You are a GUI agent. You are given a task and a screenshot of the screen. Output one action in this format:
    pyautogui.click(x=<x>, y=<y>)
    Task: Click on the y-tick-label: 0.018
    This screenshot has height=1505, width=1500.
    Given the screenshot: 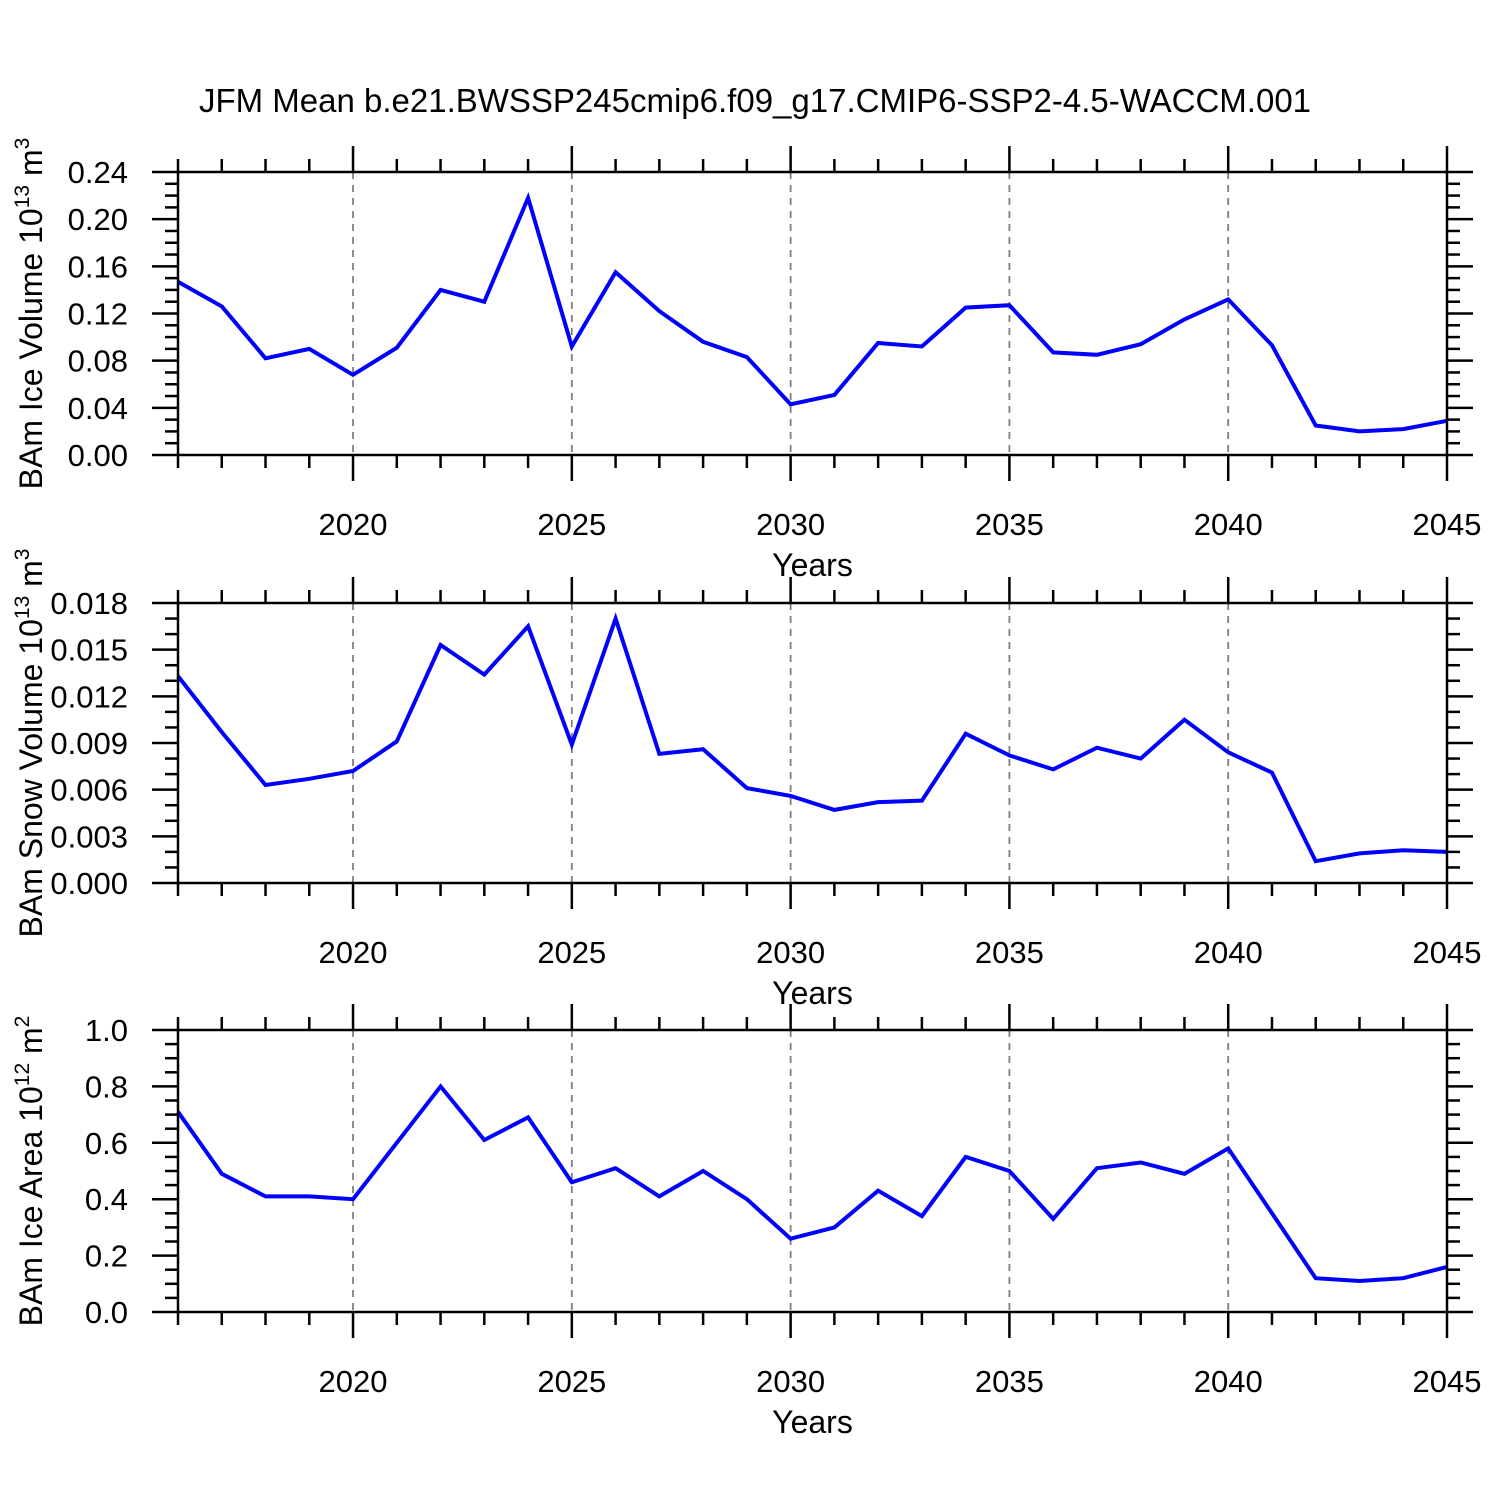 What is the action you would take?
    pyautogui.click(x=89, y=603)
    